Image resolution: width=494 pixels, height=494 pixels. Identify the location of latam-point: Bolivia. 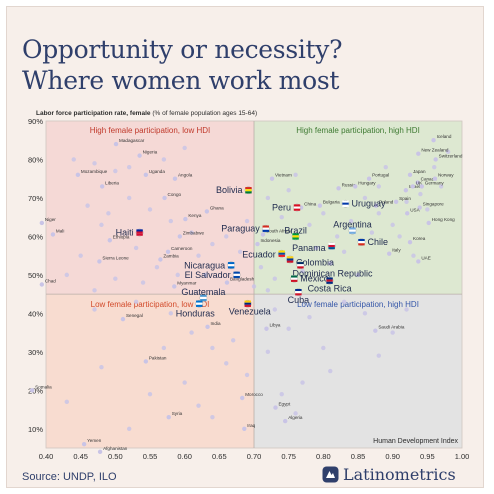
(234, 190).